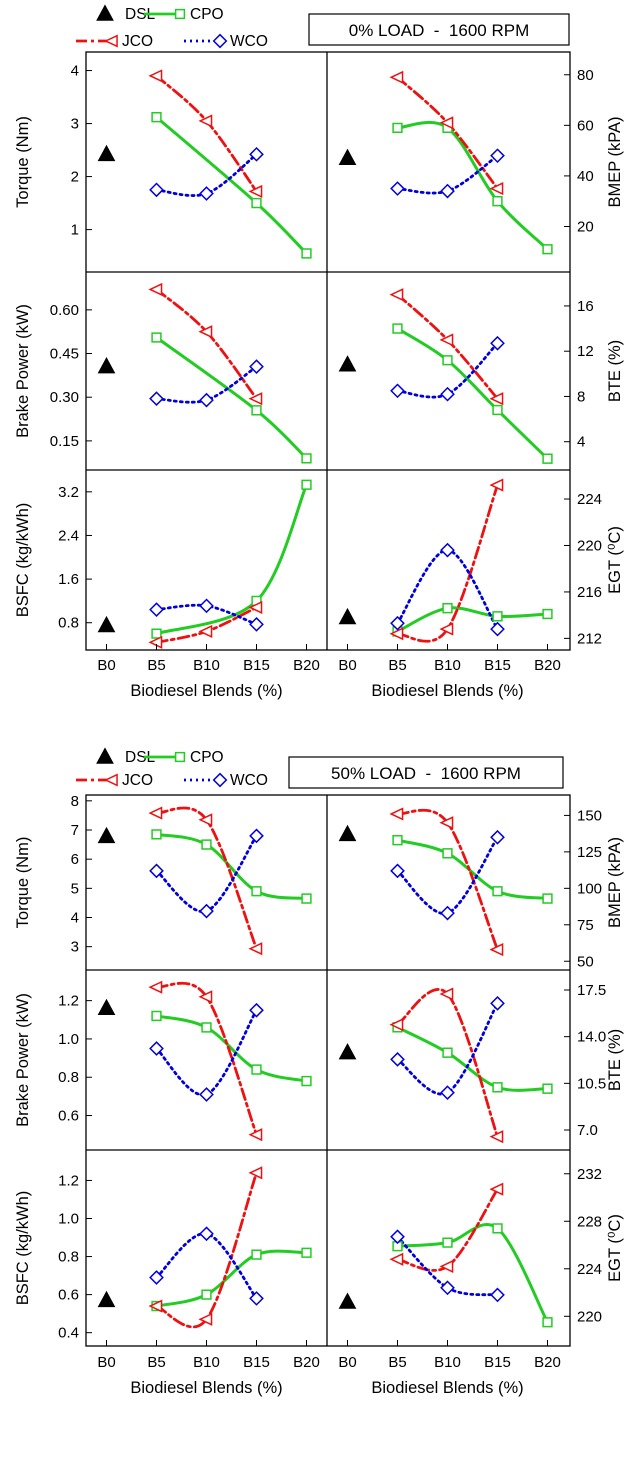 Image resolution: width=634 pixels, height=1474 pixels. I want to click on panel-row3-right: 220 224 228 232 EGT (⁰C), so click(481, 1247).